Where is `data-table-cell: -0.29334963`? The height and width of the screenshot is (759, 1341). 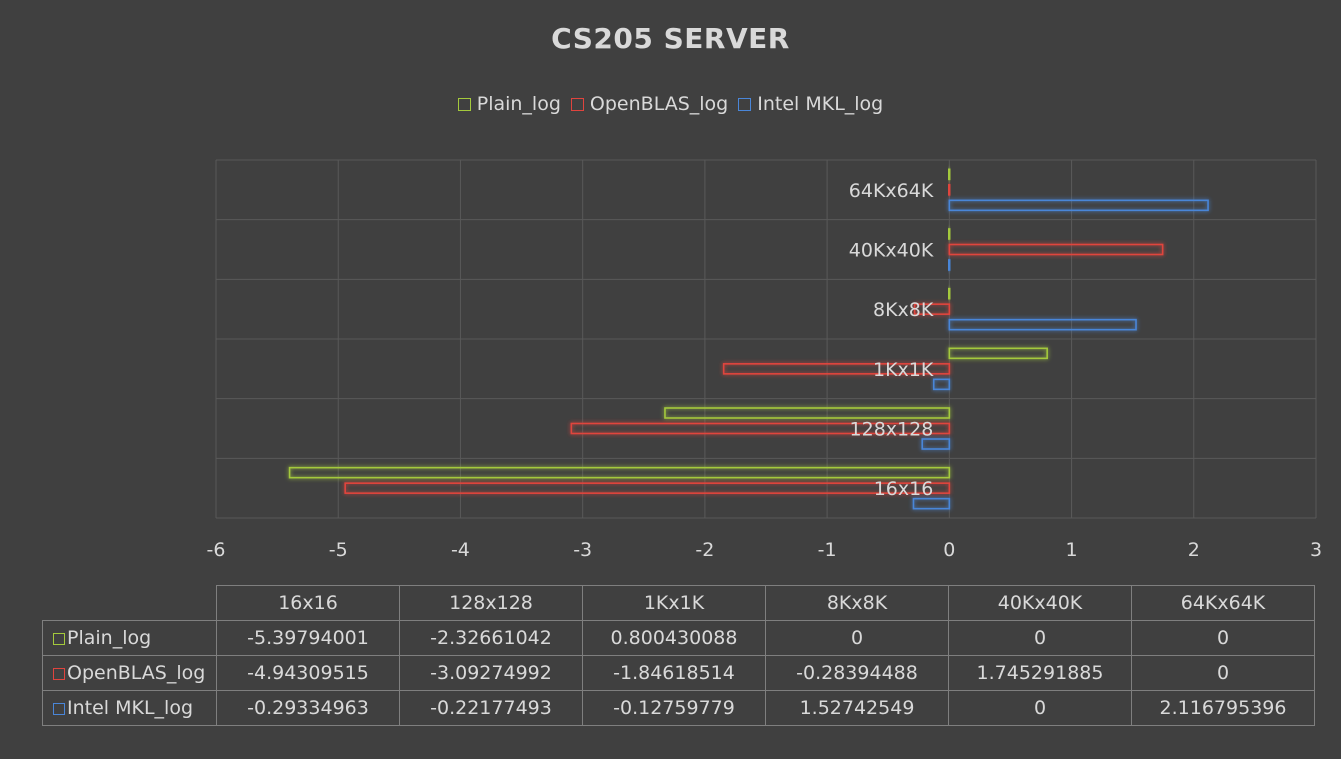
data-table-cell: -0.29334963 is located at coordinates (308, 708).